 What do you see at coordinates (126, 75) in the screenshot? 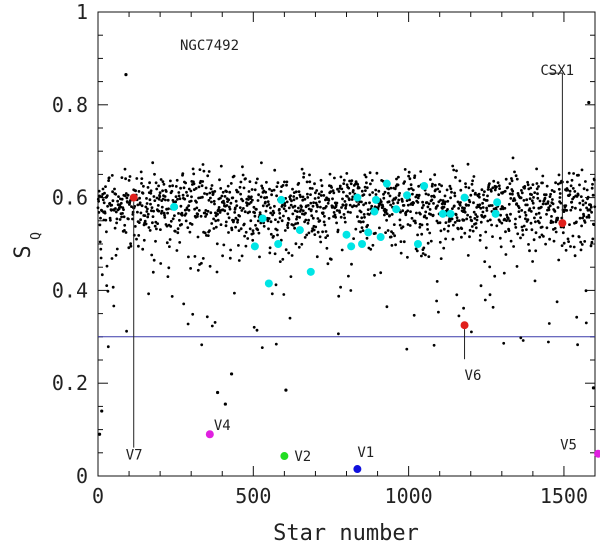
I see `outlier-star-point` at bounding box center [126, 75].